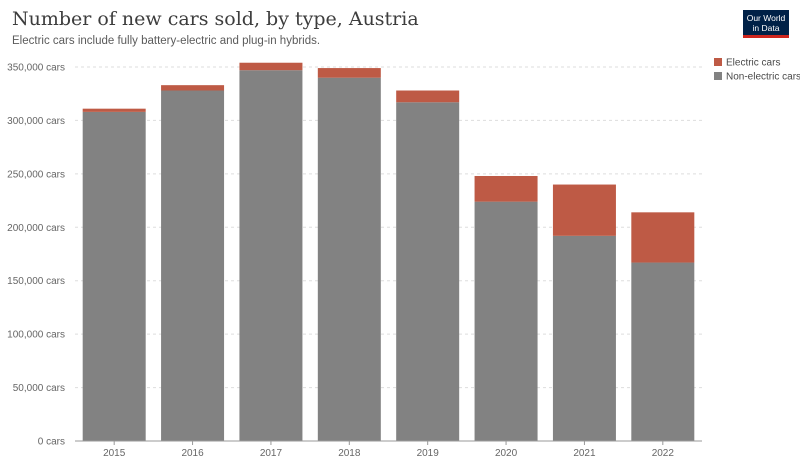 The image size is (800, 466). I want to click on bar-non-electric-2021, so click(584, 338).